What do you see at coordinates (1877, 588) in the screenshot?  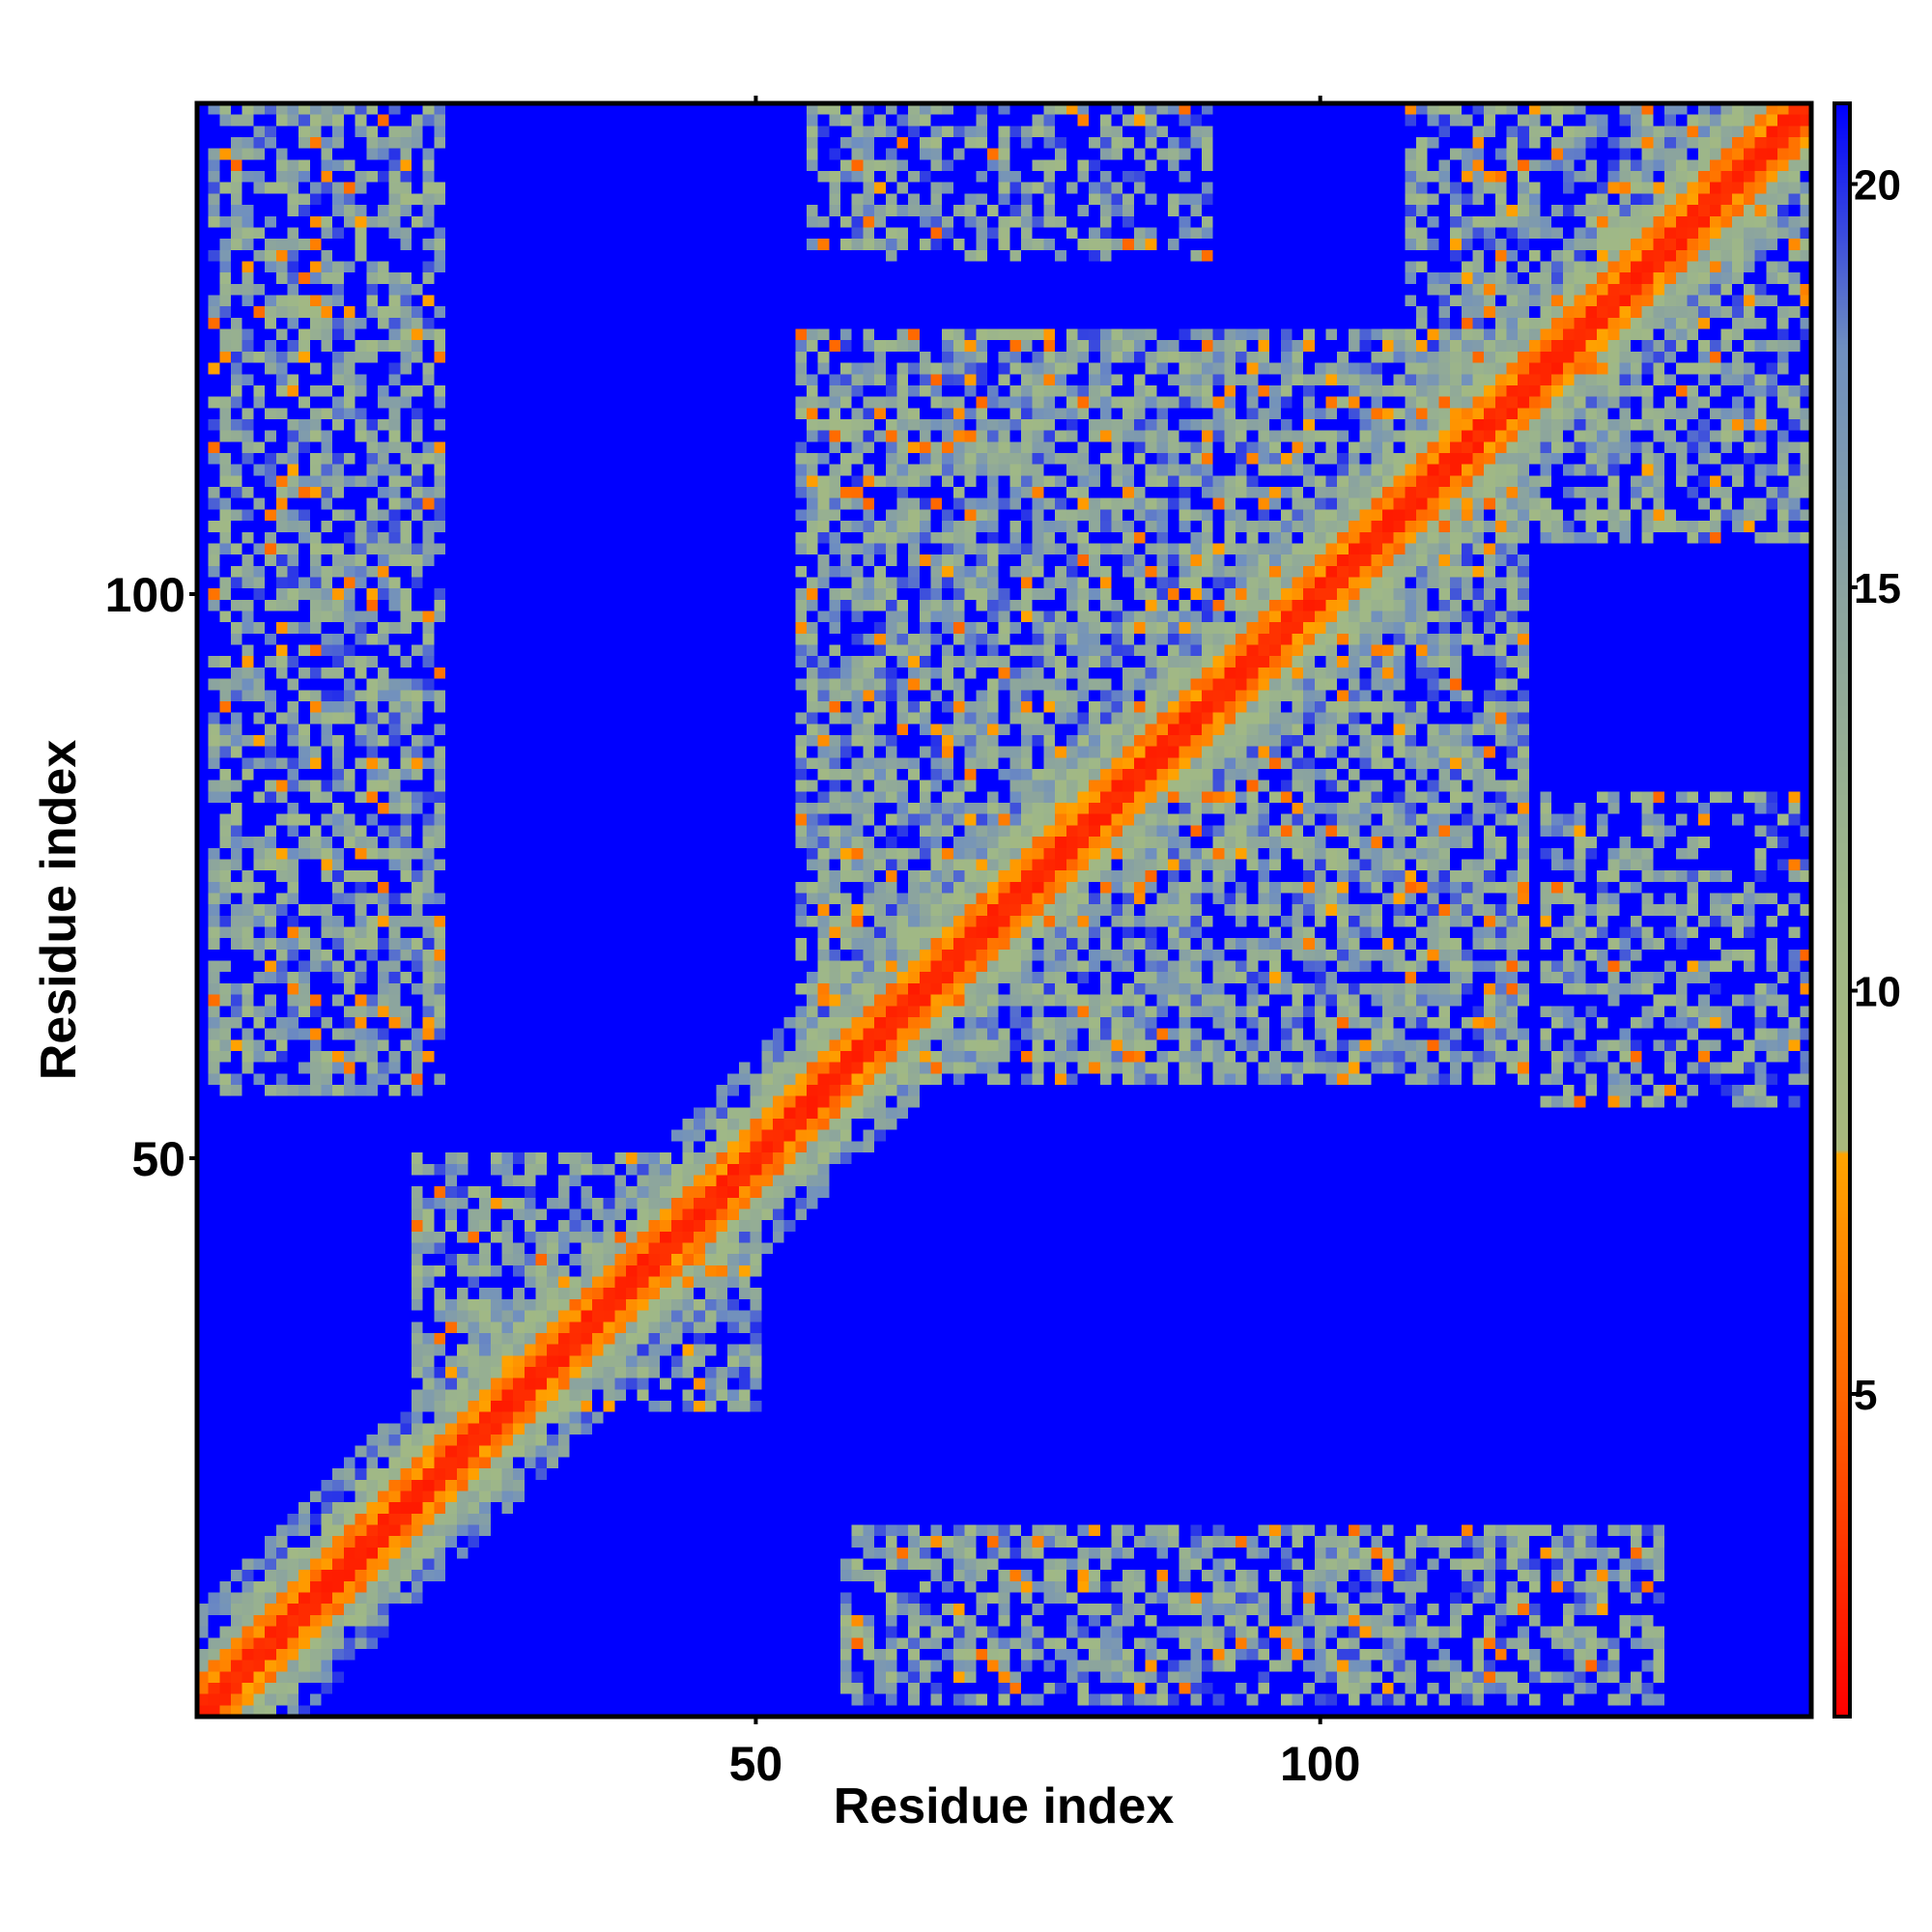 I see `colorbar-tick-label: 15` at bounding box center [1877, 588].